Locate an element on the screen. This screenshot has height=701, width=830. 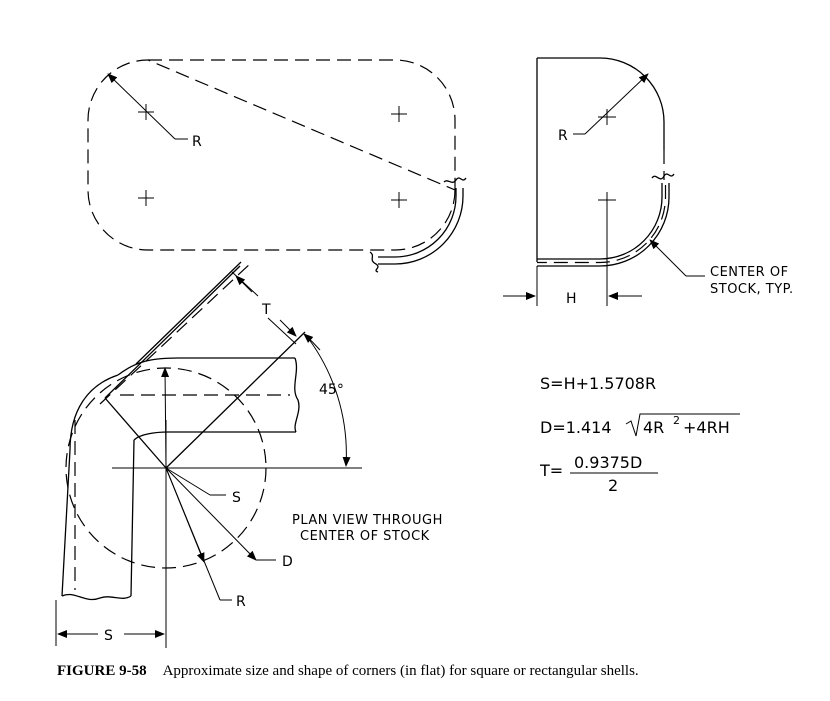
sqrt-symbol is located at coordinates (682, 425).